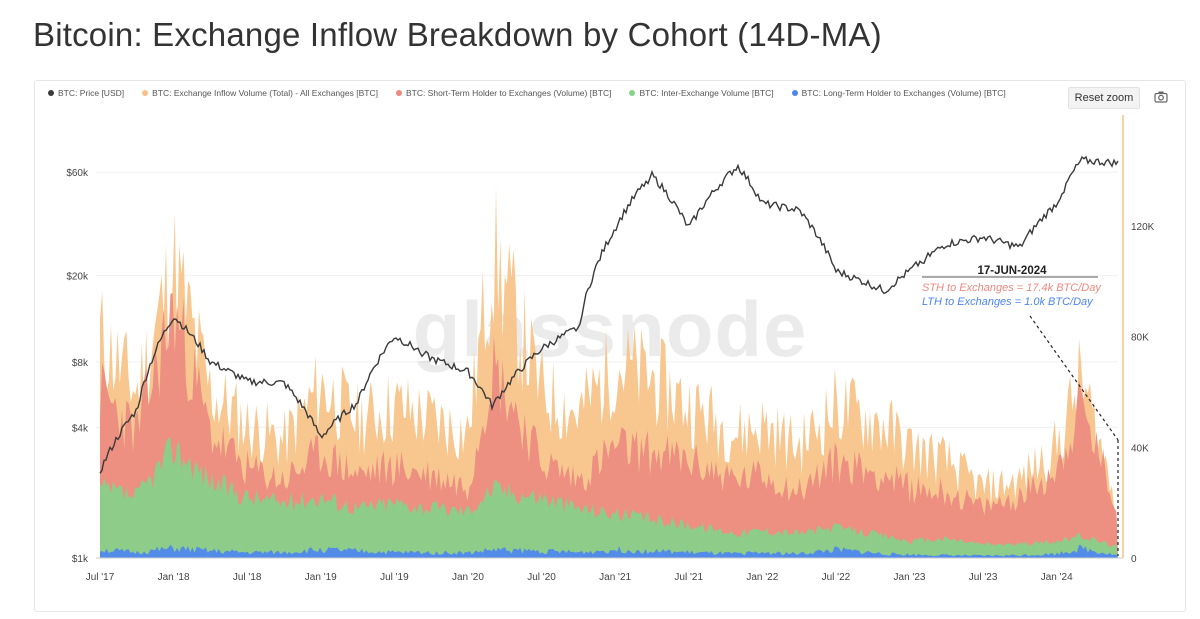 The image size is (1200, 619). Describe the element at coordinates (100, 577) in the screenshot. I see `x-tick-label: Jul '17` at that location.